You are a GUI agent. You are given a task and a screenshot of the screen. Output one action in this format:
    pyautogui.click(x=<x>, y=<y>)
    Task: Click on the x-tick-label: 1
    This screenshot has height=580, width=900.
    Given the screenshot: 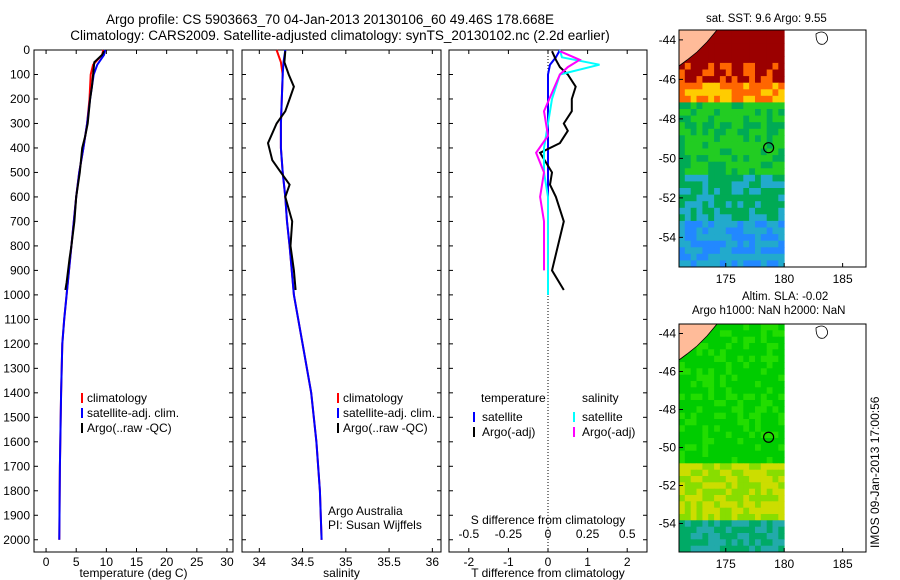 What is the action you would take?
    pyautogui.click(x=587, y=562)
    